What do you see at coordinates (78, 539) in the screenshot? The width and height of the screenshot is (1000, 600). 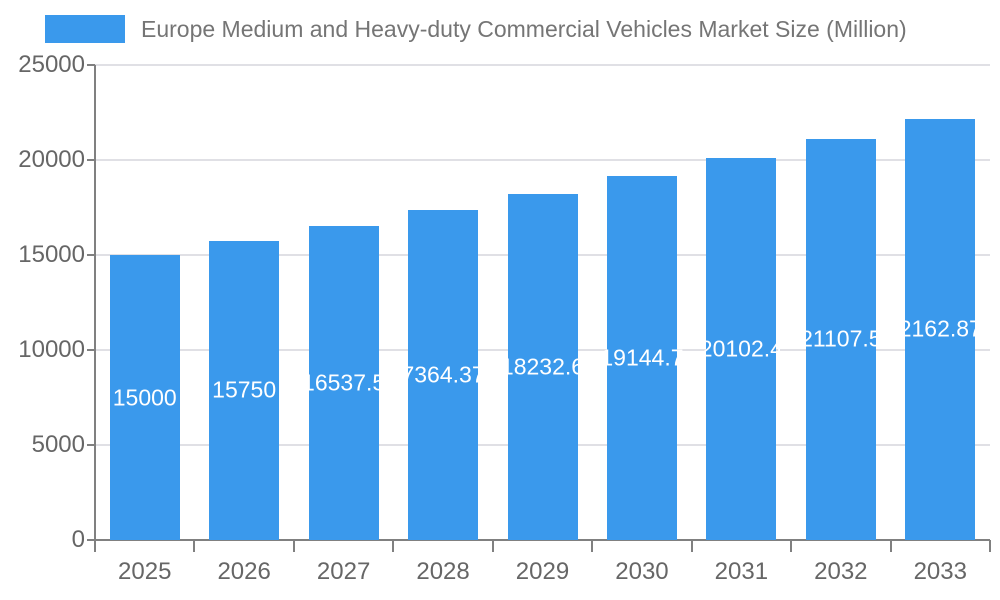 I see `y-axis-label: 0` at bounding box center [78, 539].